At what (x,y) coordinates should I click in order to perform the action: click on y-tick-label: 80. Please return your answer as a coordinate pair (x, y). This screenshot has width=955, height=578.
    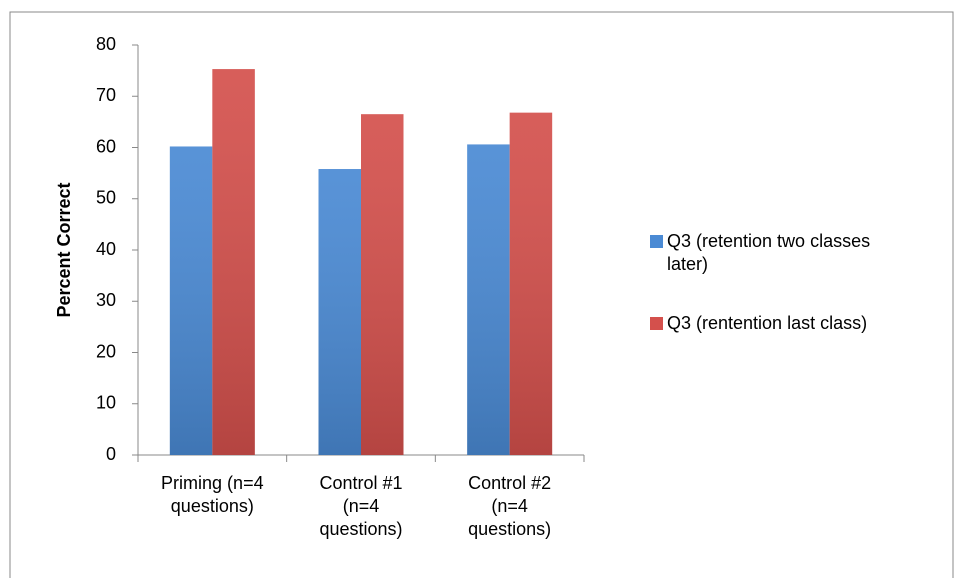
    Looking at the image, I should click on (106, 44).